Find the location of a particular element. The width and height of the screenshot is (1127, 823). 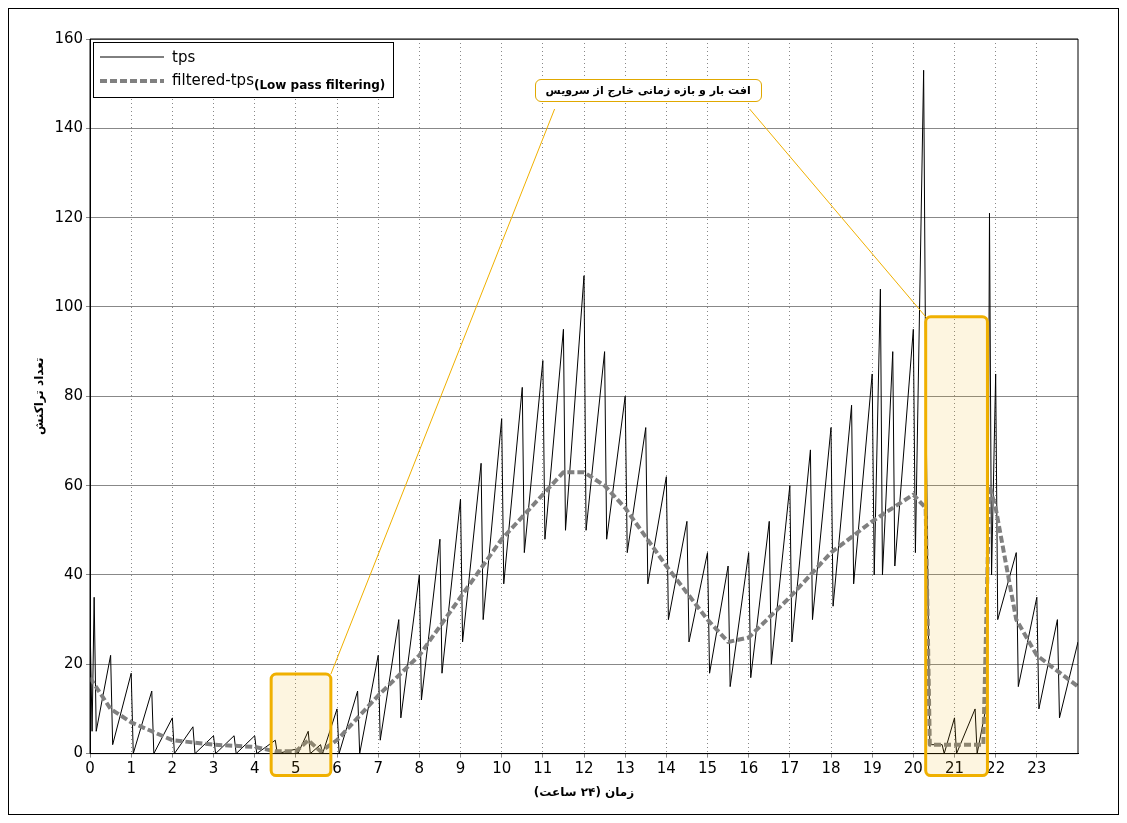

x-tick-label: 21 is located at coordinates (954, 768).